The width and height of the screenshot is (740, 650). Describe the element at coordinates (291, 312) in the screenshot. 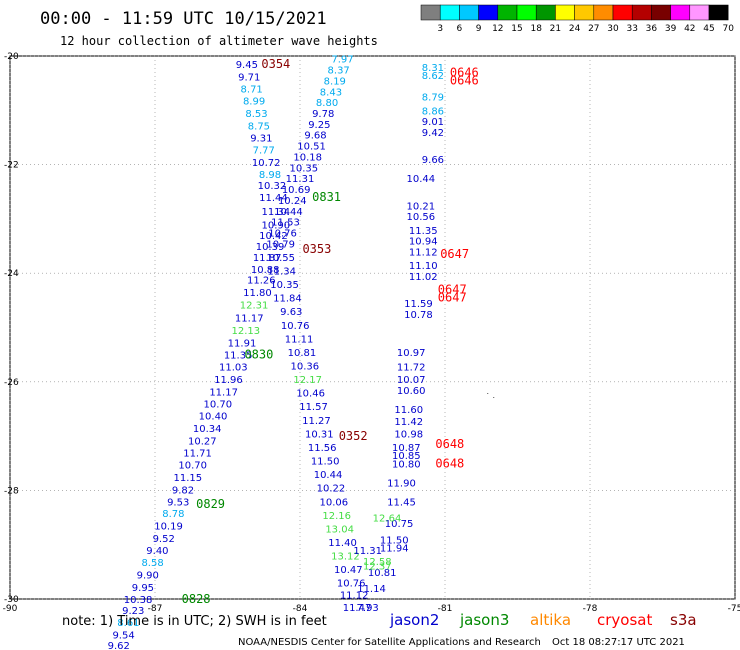

I see `wave-height-label: 9.63` at that location.